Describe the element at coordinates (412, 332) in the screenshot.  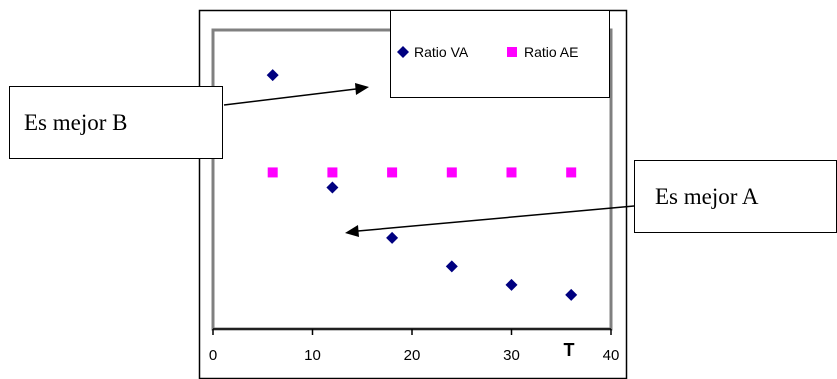
I see `x-axis-ticks` at that location.